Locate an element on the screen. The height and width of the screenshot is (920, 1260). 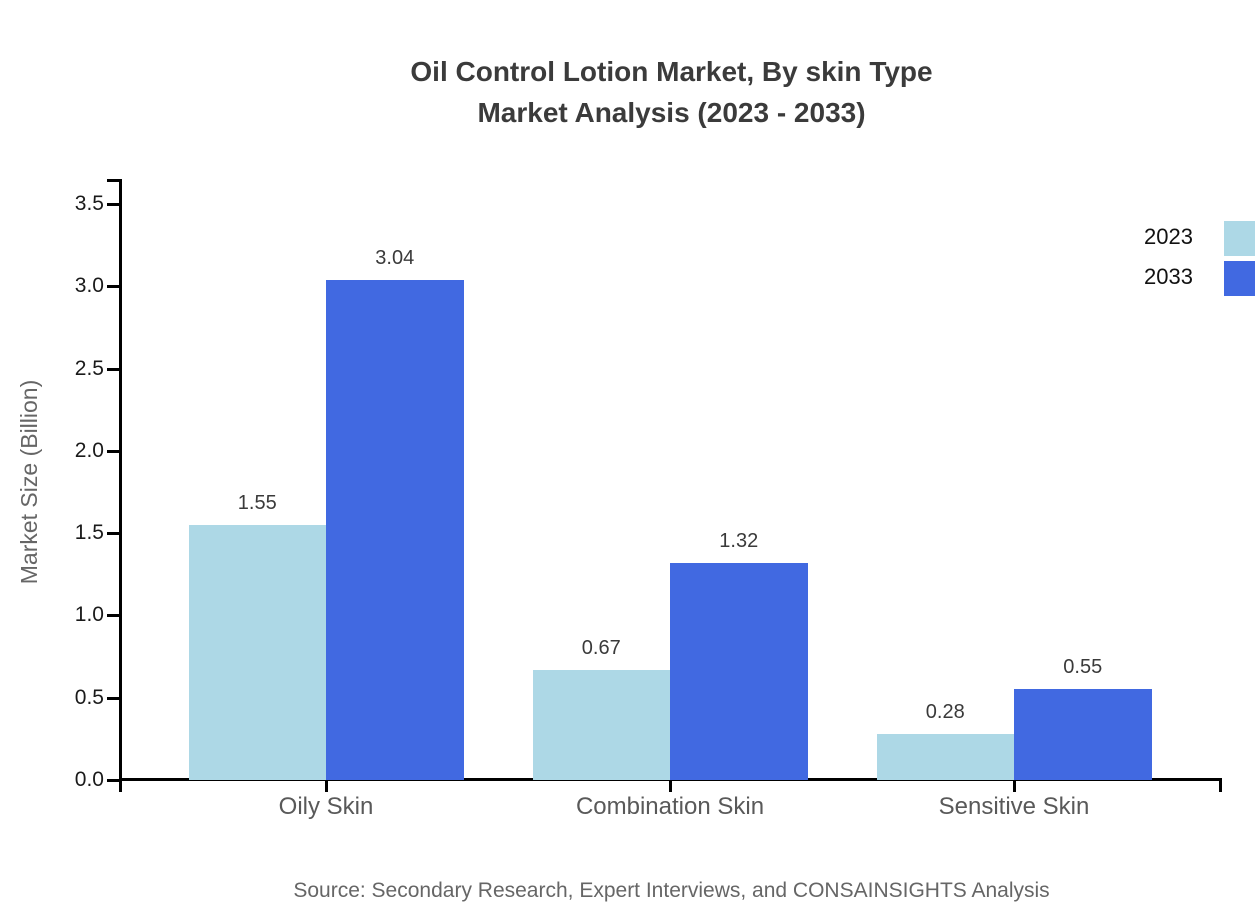
value-label-2033-oily-skin: 3.04 is located at coordinates (395, 257).